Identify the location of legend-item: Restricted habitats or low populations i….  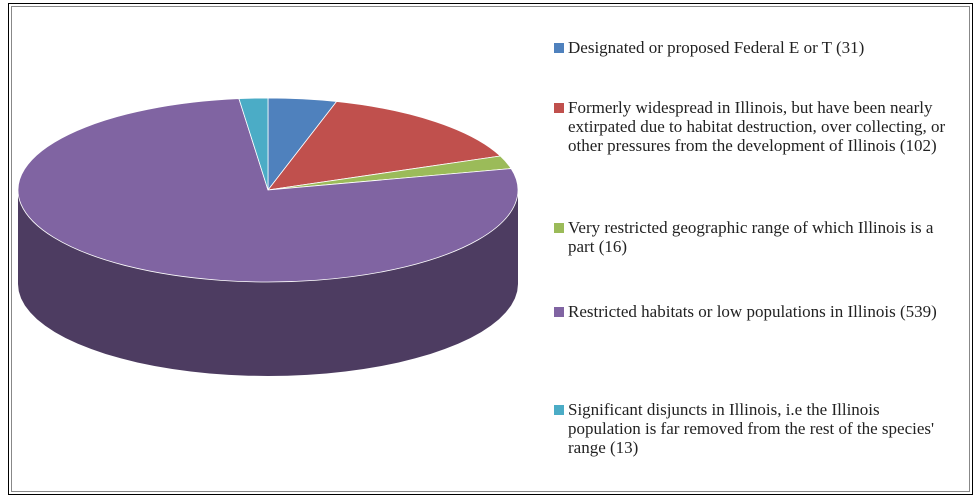
(754, 311).